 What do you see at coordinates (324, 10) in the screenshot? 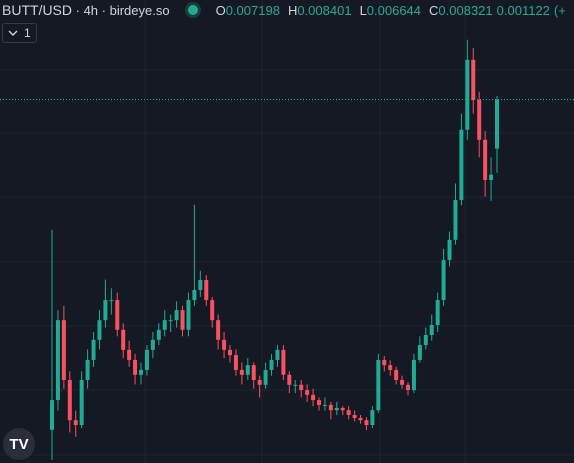
I see `ohlc-value: 0.008401` at bounding box center [324, 10].